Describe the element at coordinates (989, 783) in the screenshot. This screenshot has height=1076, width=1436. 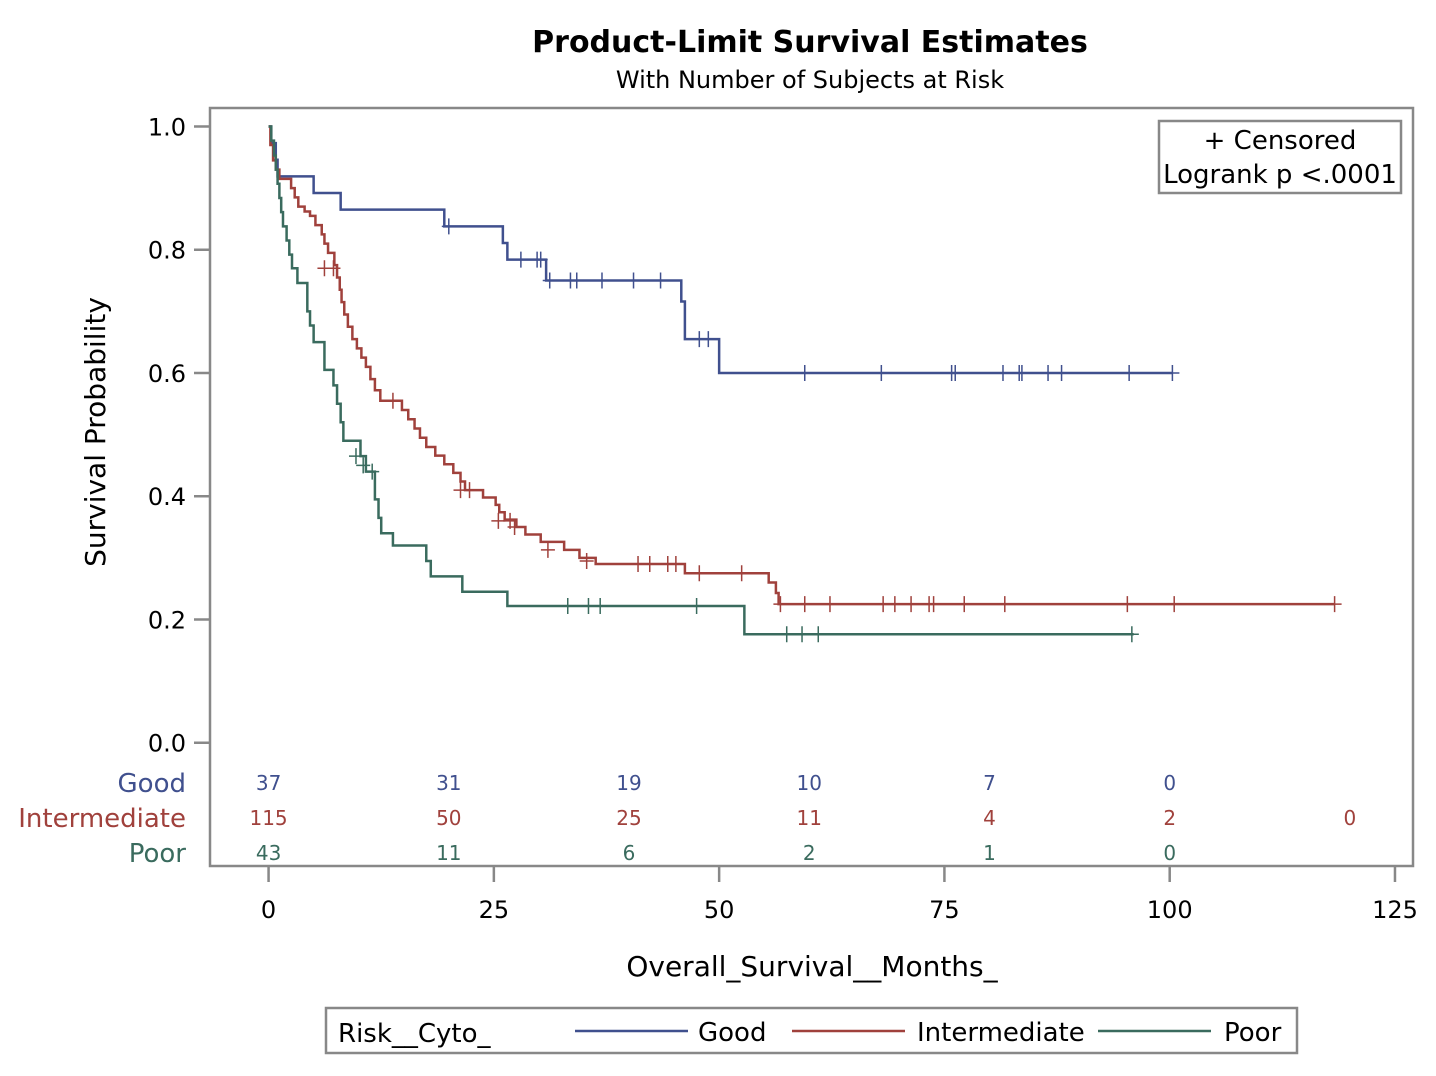
I see `at-risk-count: 7` at that location.